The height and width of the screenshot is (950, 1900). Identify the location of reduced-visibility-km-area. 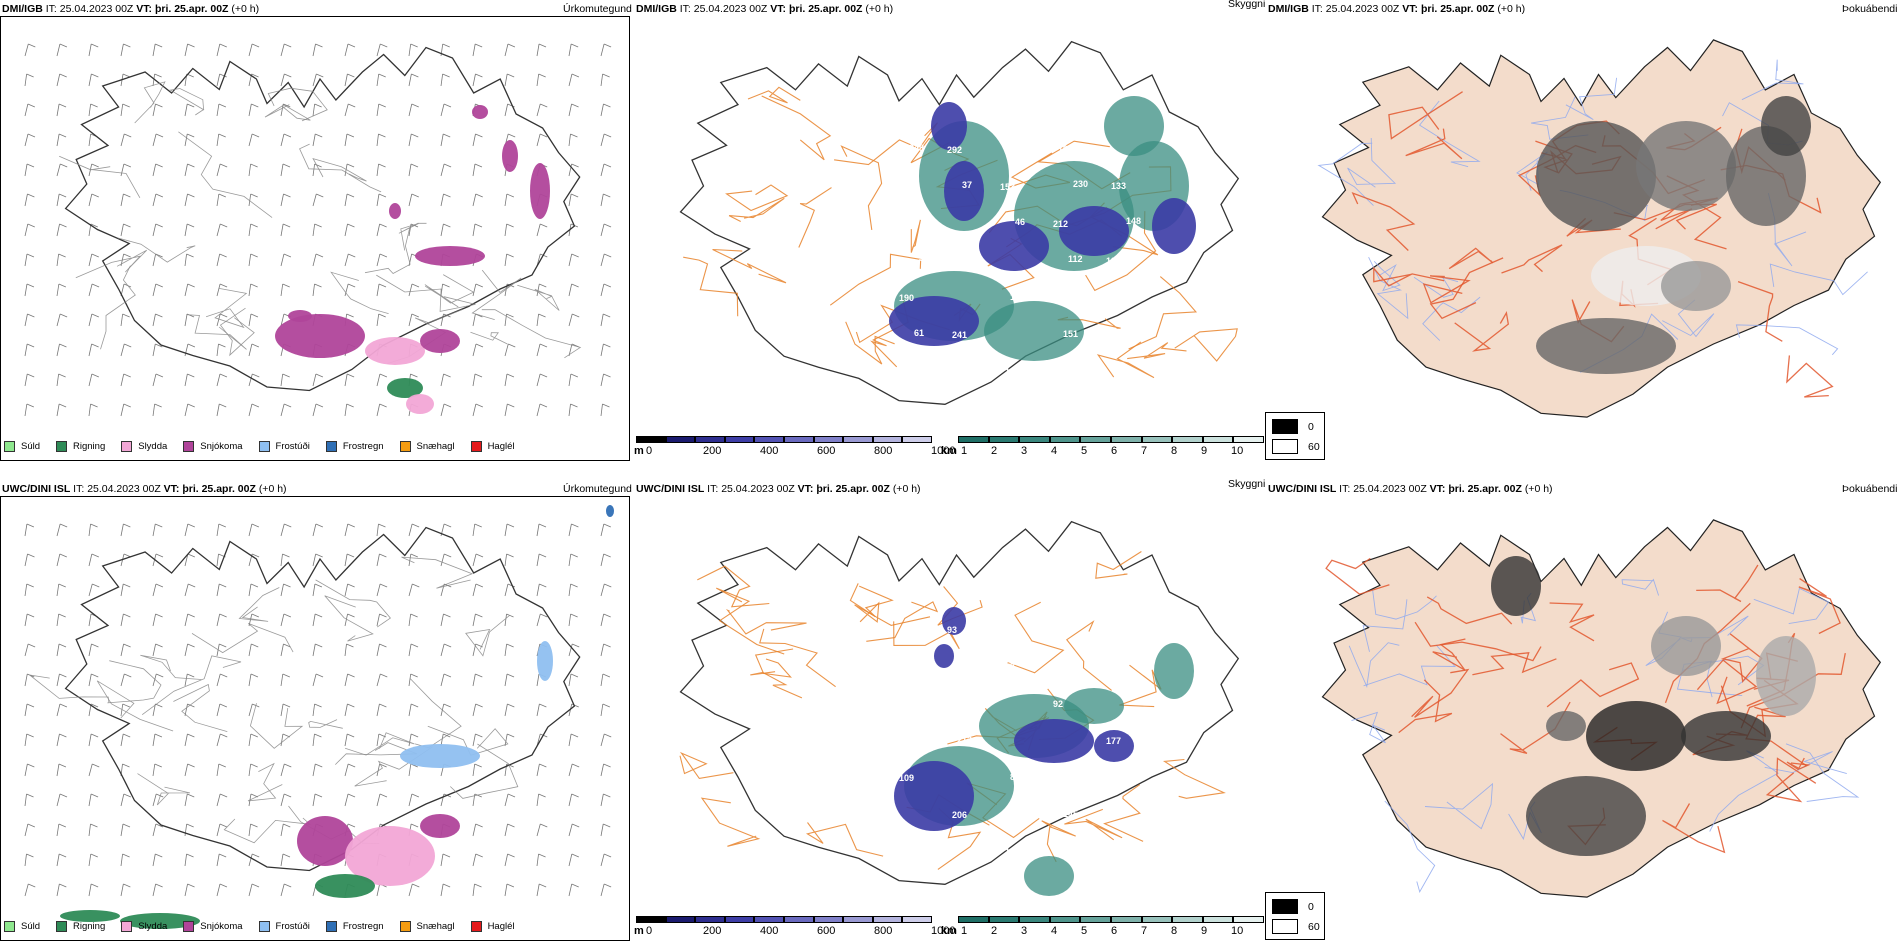
(1034, 331).